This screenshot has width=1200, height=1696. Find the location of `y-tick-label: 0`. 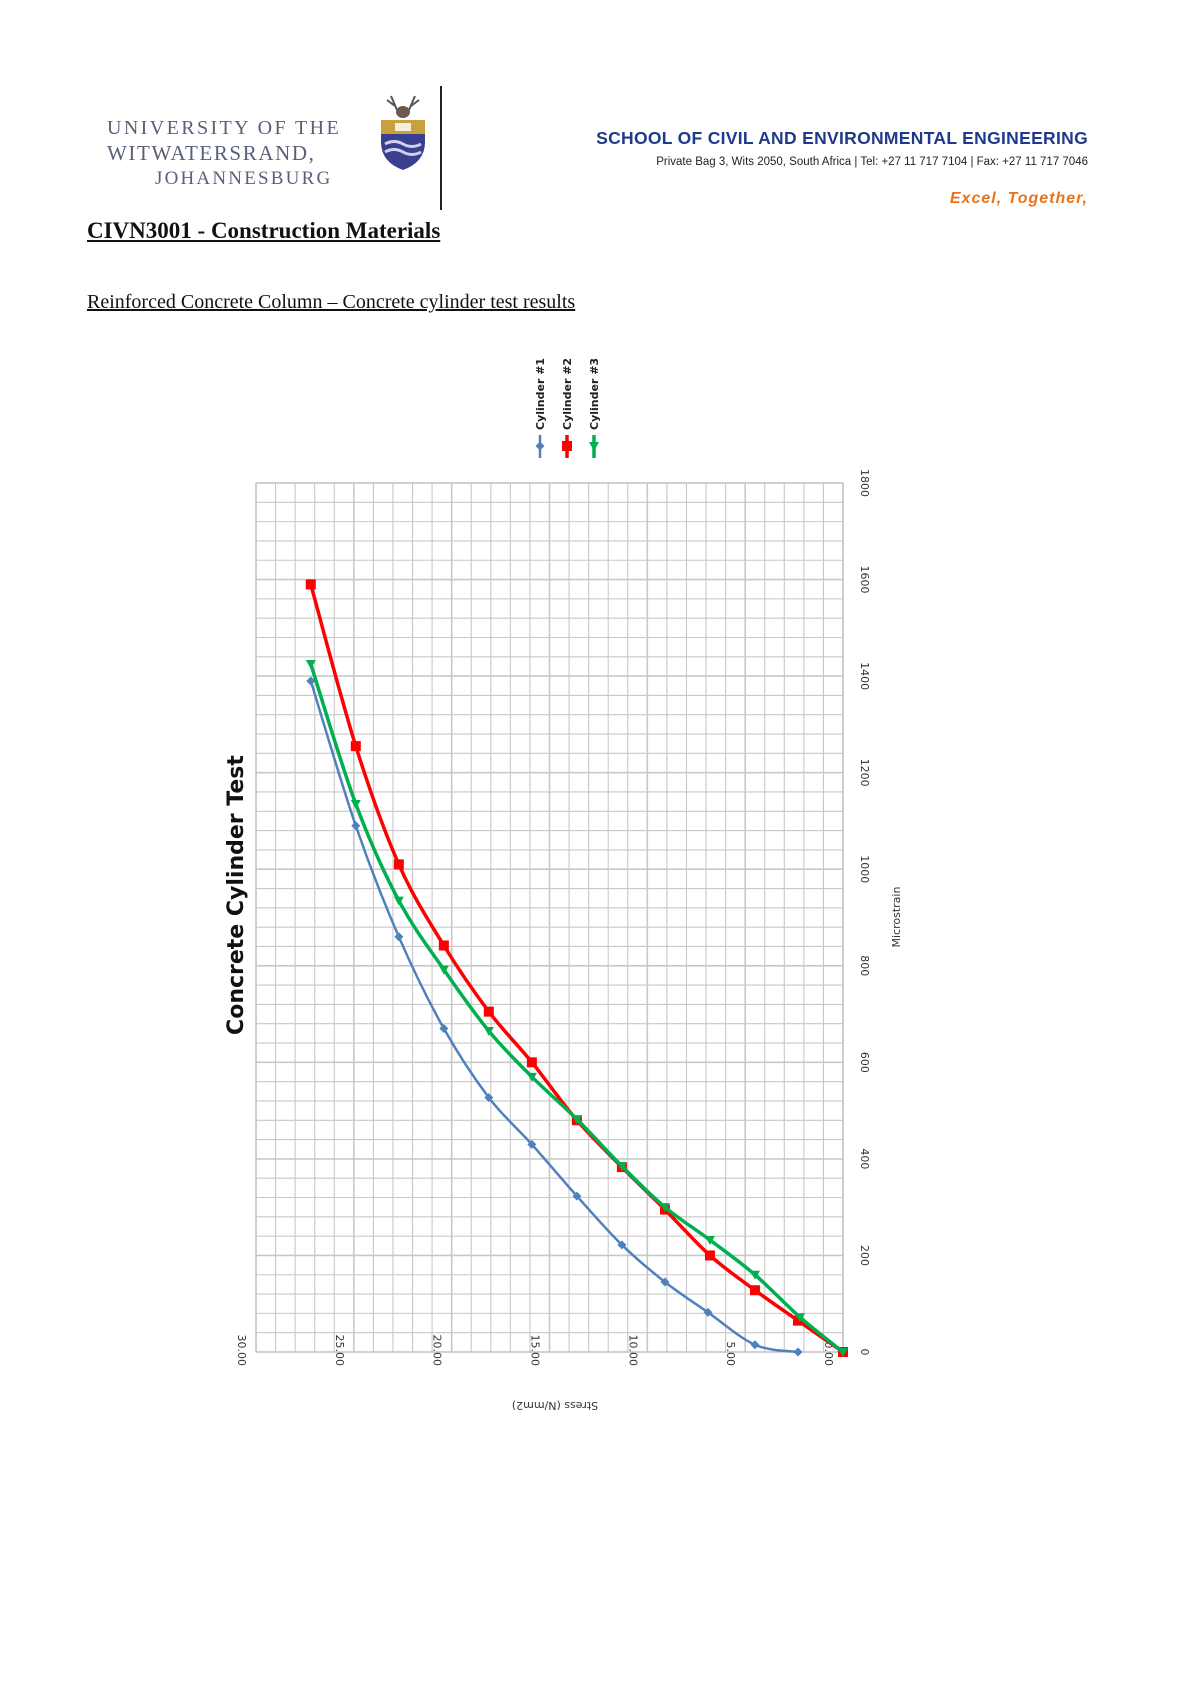

y-tick-label: 0 is located at coordinates (864, 1352).